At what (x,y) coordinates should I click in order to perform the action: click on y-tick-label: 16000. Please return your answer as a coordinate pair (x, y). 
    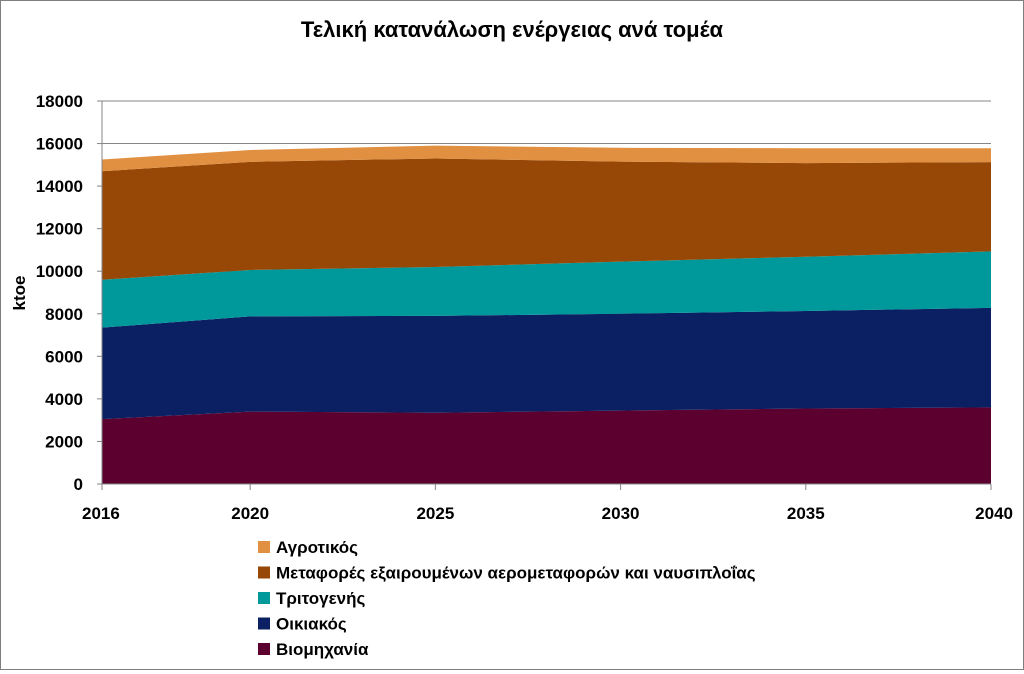
    Looking at the image, I should click on (59, 144).